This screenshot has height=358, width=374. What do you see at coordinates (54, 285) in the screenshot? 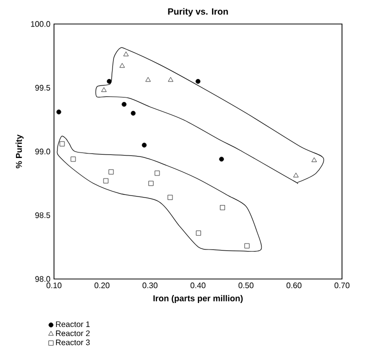
I see `x-tick-label: 0.10` at bounding box center [54, 285].